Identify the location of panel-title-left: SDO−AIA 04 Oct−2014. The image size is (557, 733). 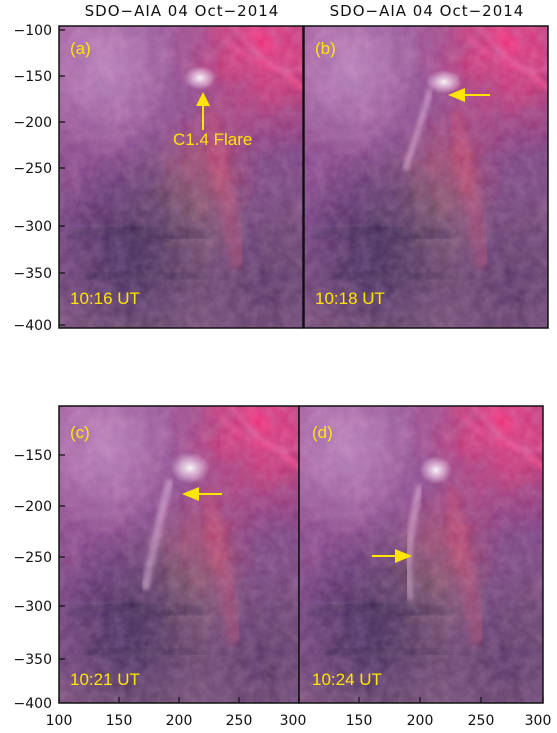
(182, 11).